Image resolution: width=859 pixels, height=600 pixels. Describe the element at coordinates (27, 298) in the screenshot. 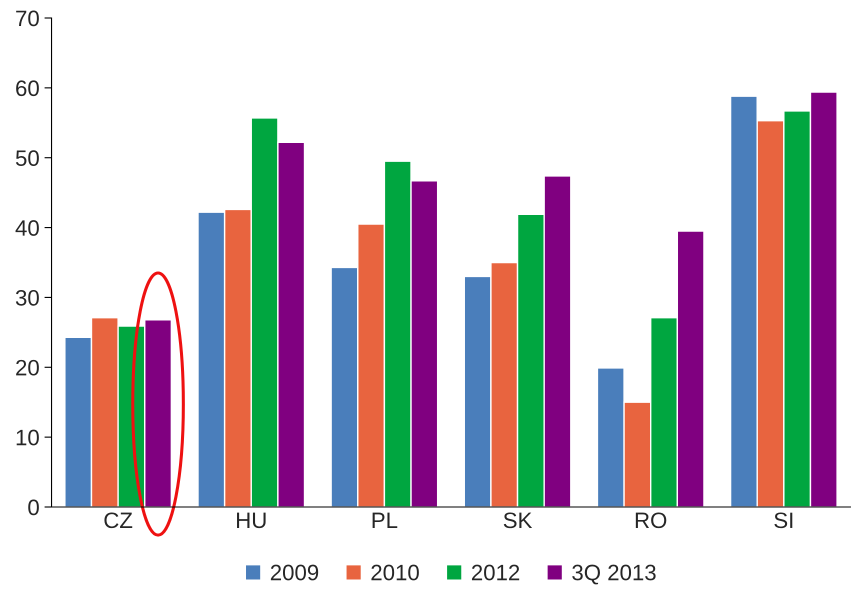

I see `y-tick-label: 30` at that location.